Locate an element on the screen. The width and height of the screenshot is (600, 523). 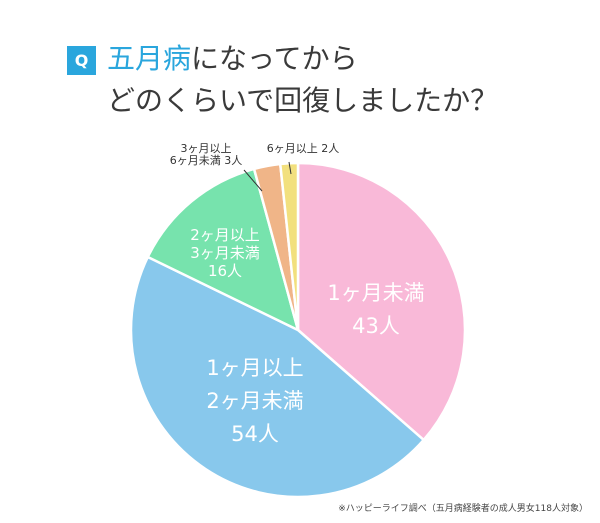
question-title: 五月病になってから どのくらいで回復しましたか？ is located at coordinates (302, 80).